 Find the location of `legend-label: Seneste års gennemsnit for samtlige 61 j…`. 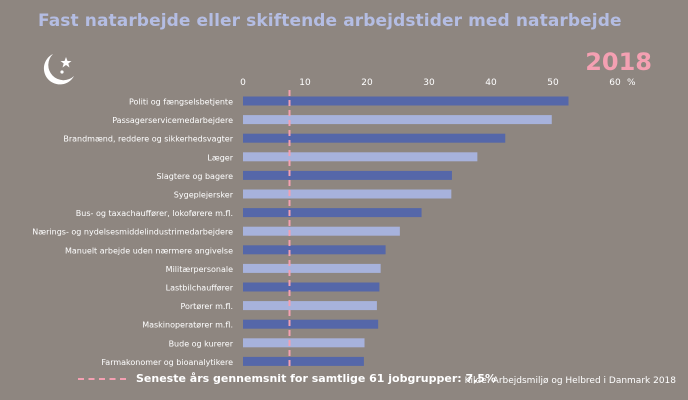

legend-label: Seneste års gennemsnit for samtlige 61 j… is located at coordinates (316, 378).